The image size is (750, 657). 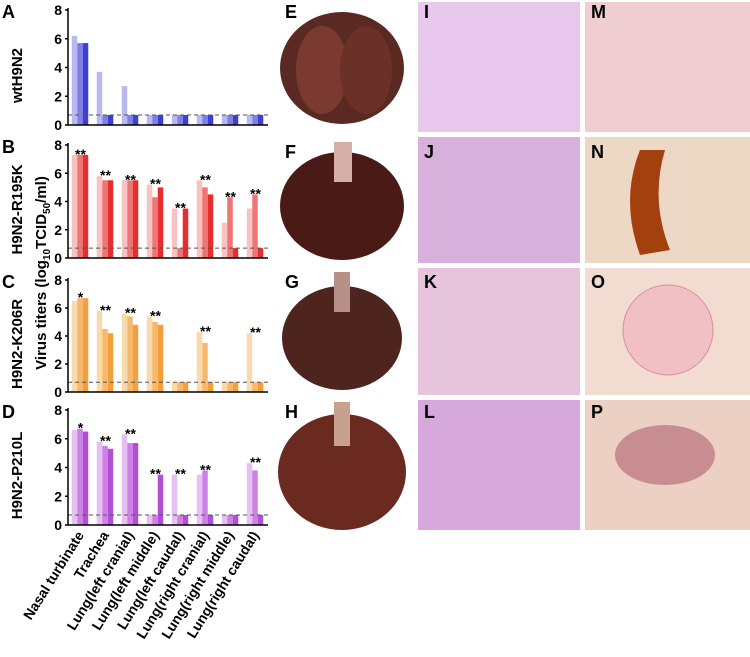 What do you see at coordinates (668, 330) in the screenshot?
I see `bronchus` at bounding box center [668, 330].